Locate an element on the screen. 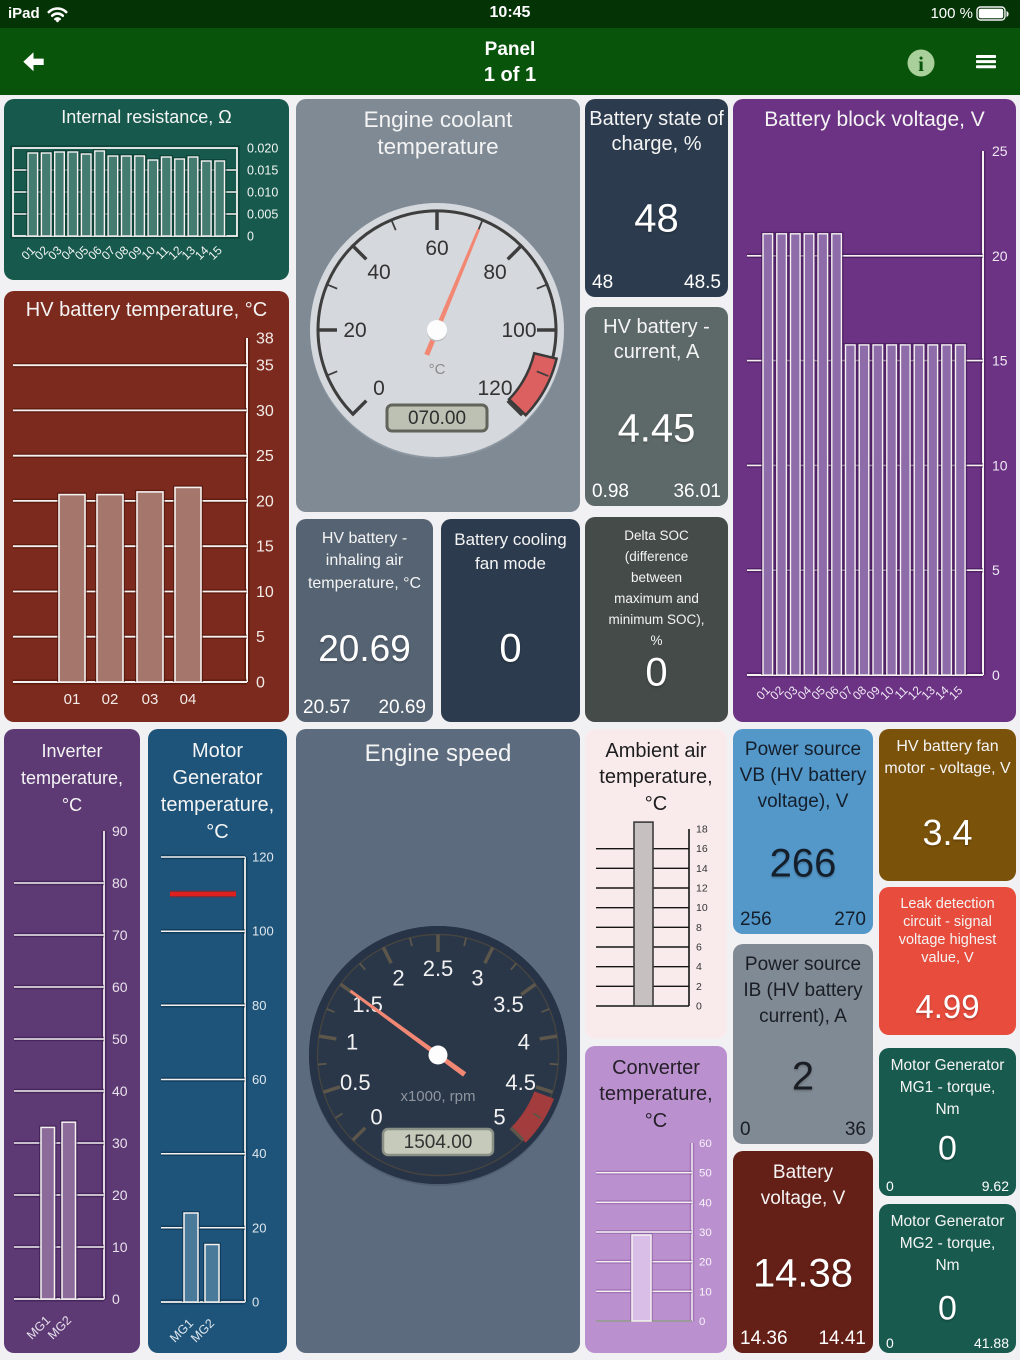 This screenshot has width=1020, height=1360. svg-text: 12 is located at coordinates (702, 888).